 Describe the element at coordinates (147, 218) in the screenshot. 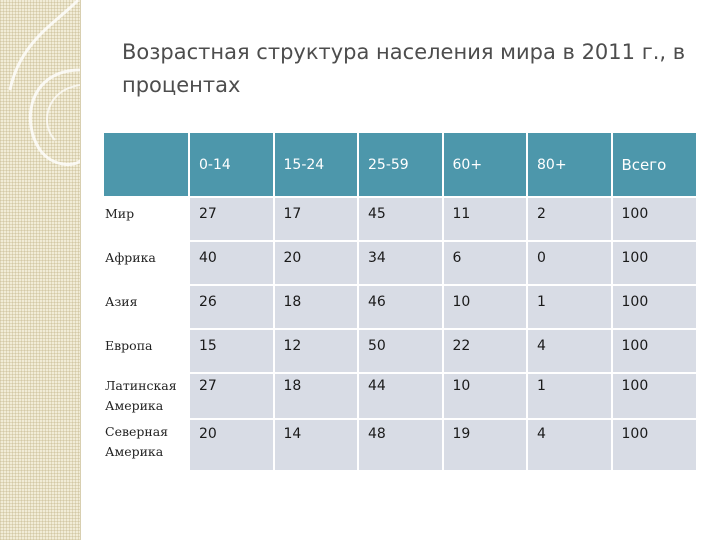

I see `row-label: Мир` at that location.